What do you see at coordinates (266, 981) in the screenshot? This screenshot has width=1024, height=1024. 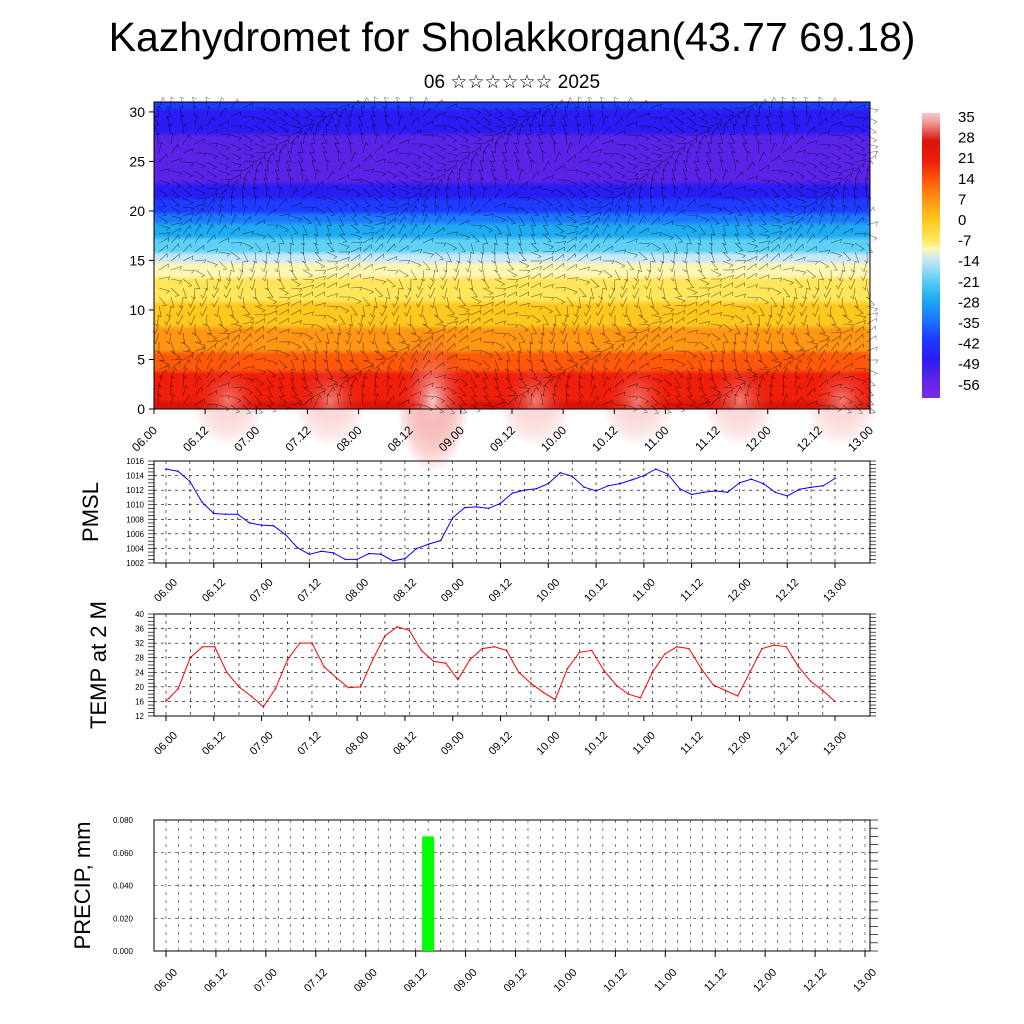 I see `x-tick-label: 07.00` at bounding box center [266, 981].